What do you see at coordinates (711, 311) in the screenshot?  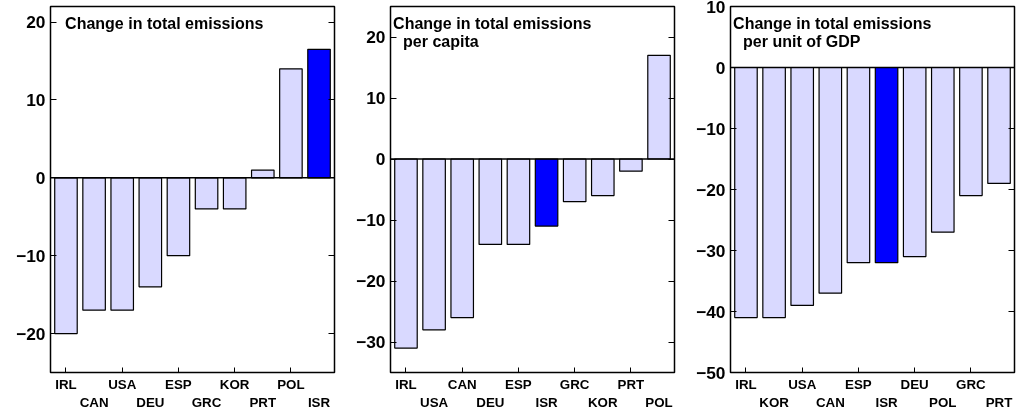 I see `y-tick-label: −40` at bounding box center [711, 311].